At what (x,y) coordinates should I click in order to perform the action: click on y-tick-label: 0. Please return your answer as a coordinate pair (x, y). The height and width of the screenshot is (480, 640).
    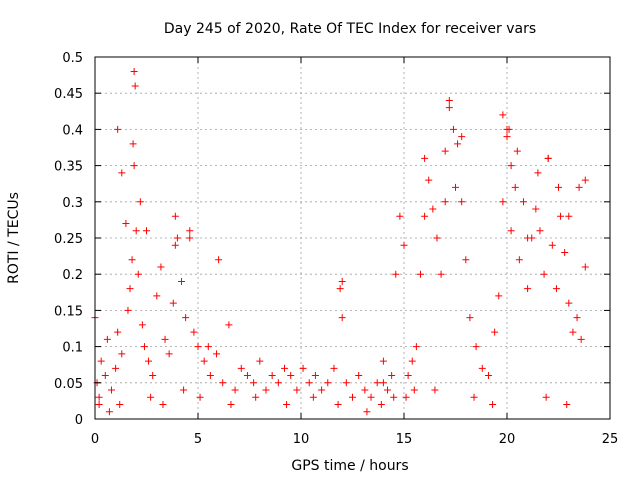
    Looking at the image, I should click on (79, 420).